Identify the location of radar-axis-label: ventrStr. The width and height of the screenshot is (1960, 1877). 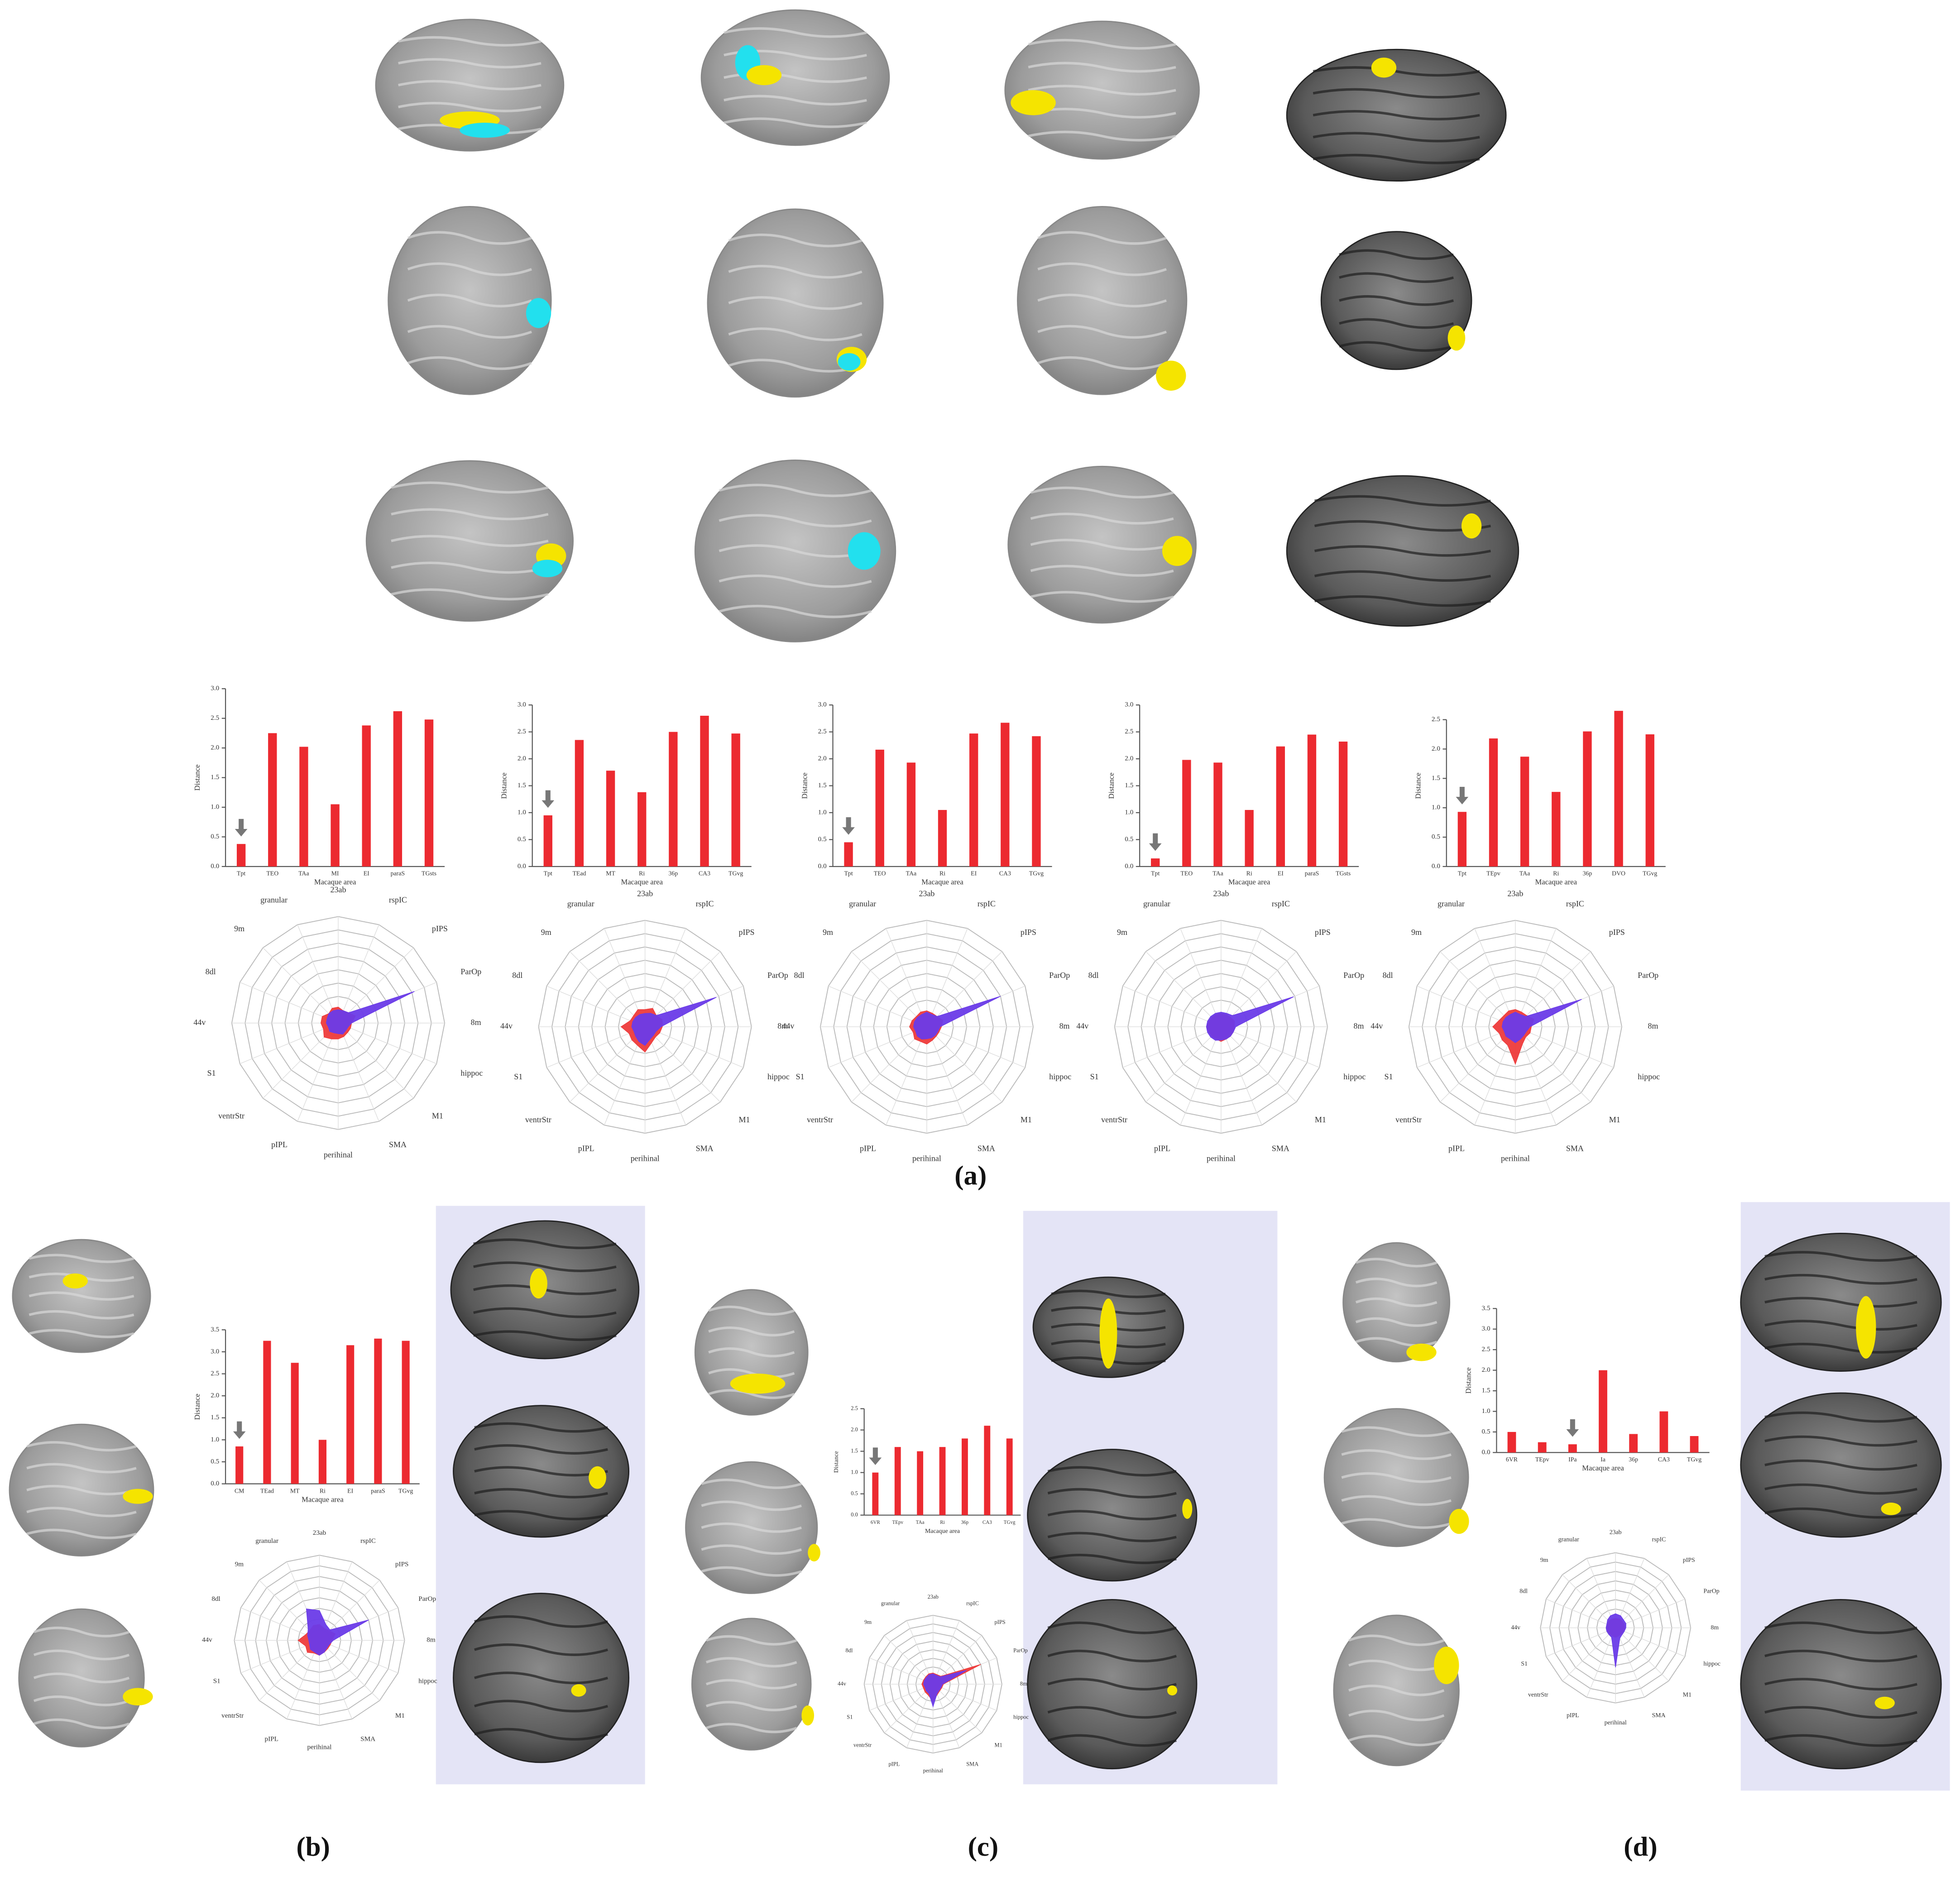
(538, 1119).